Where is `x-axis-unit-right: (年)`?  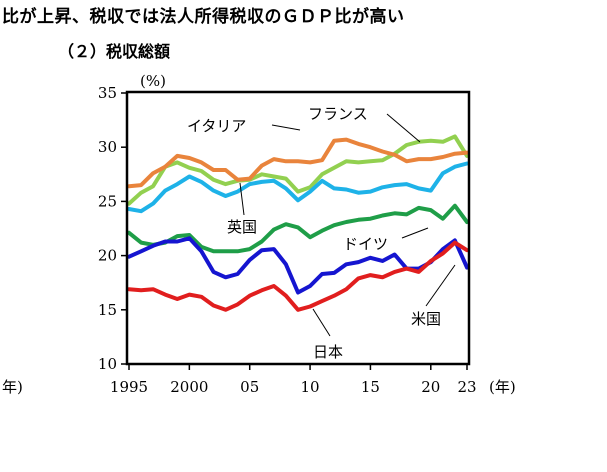 x-axis-unit-right: (年) is located at coordinates (502, 387).